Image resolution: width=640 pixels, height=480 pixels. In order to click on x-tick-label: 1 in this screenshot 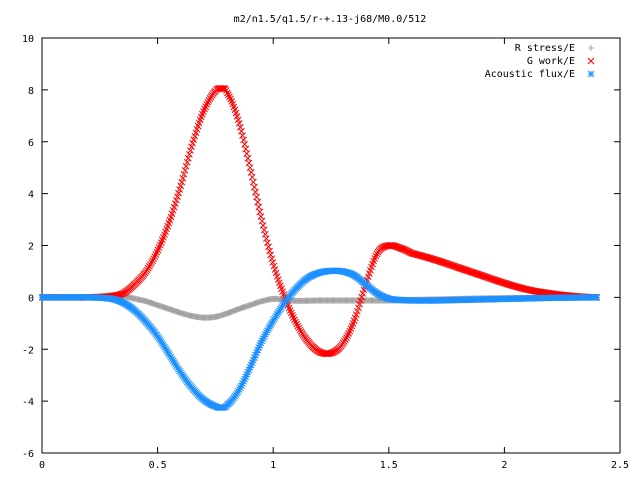, I will do `click(273, 465)`.